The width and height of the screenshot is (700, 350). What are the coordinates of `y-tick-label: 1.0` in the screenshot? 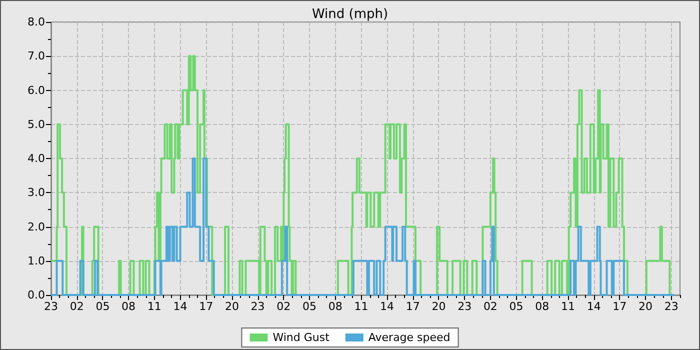 It's located at (36, 261).